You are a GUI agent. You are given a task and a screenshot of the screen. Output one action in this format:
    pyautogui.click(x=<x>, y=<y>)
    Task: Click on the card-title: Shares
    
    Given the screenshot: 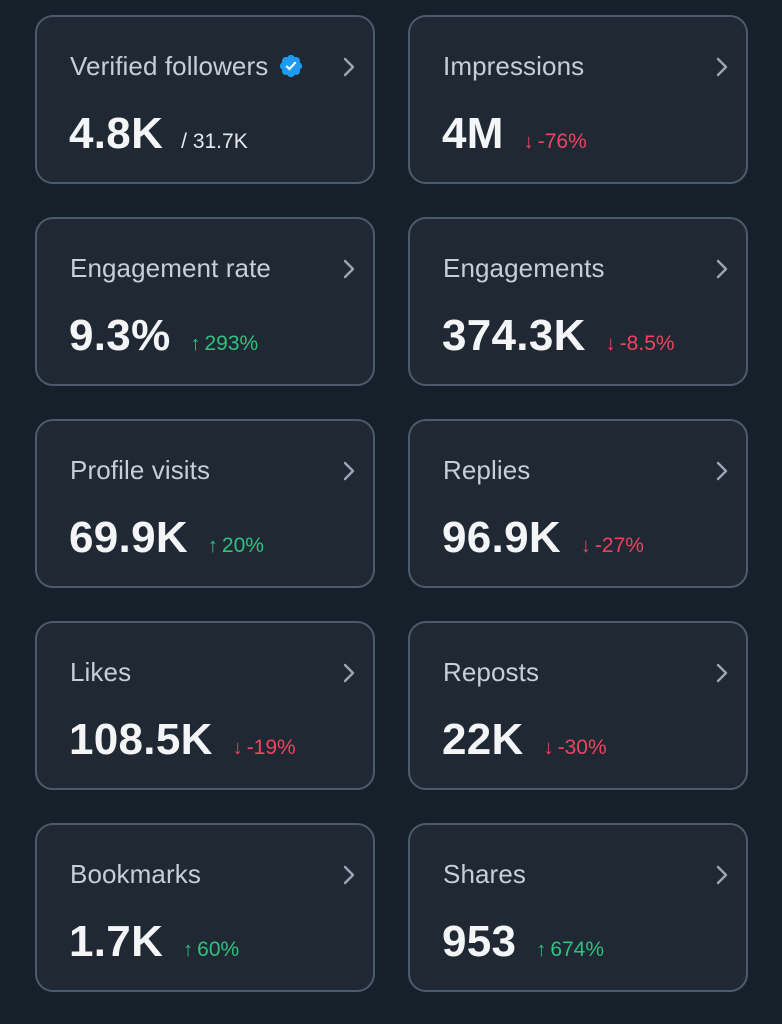 What is the action you would take?
    pyautogui.click(x=484, y=873)
    